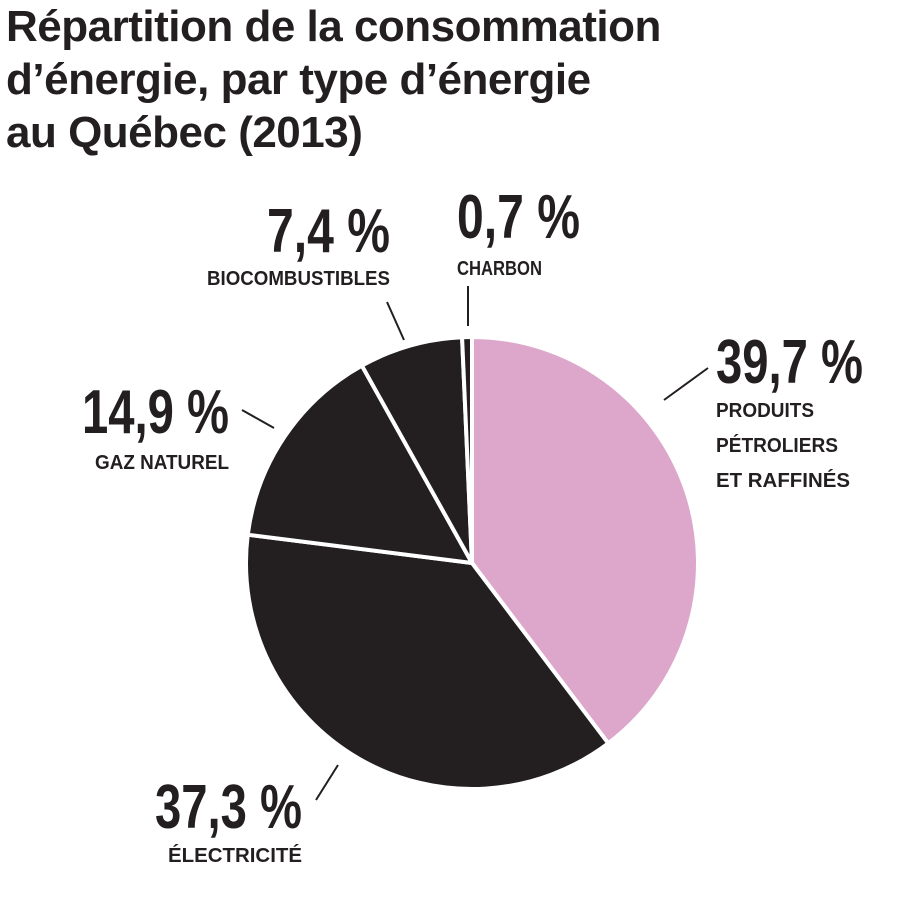 The width and height of the screenshot is (902, 904). Describe the element at coordinates (783, 480) in the screenshot. I see `slice-category-label: ET RAFFINÉS` at that location.